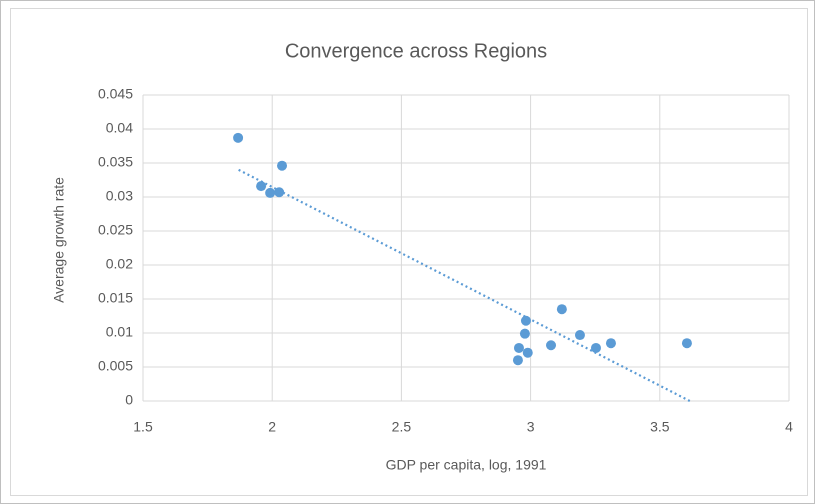  Describe the element at coordinates (272, 427) in the screenshot. I see `x-tick-label: 2` at that location.